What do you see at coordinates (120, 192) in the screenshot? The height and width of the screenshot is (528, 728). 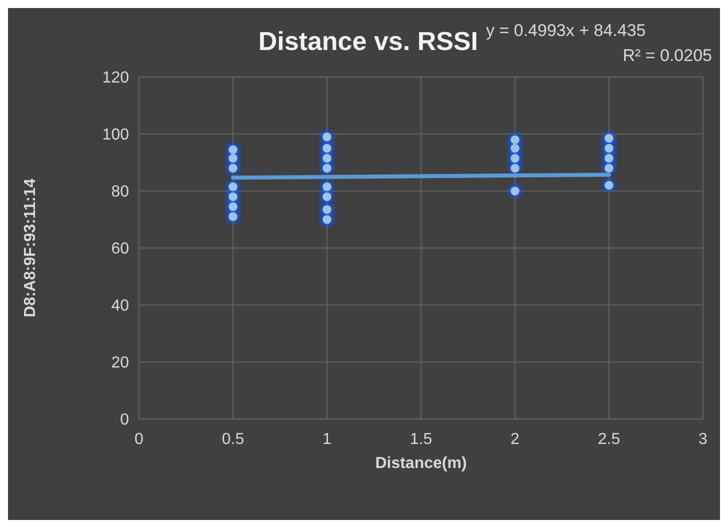 I see `y-tick-label: 80` at bounding box center [120, 192].